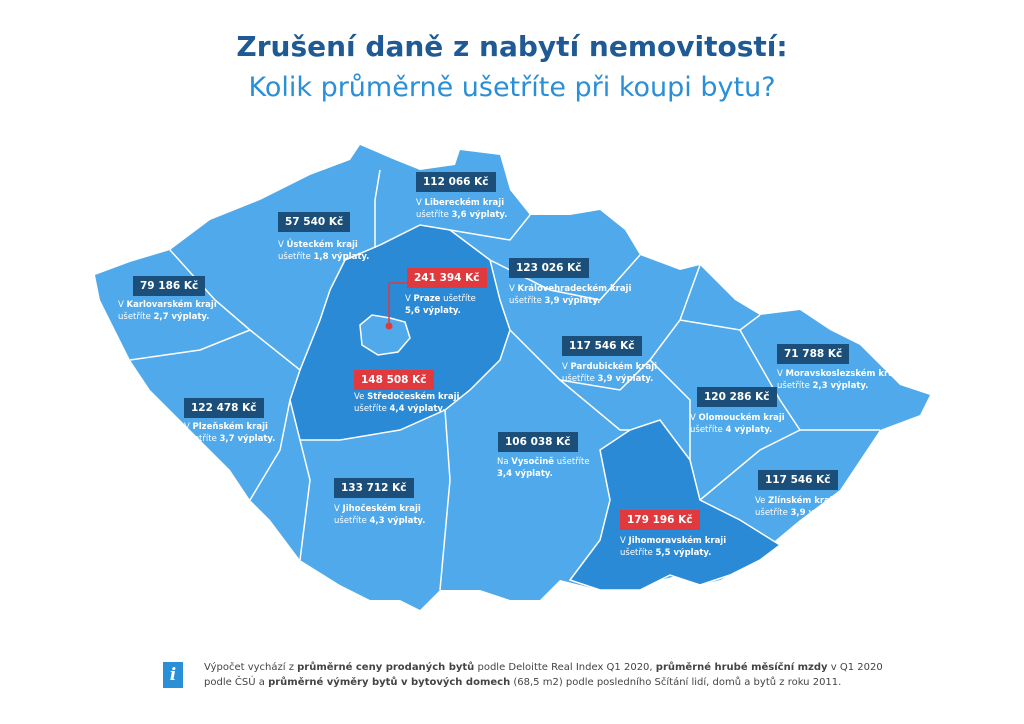  What do you see at coordinates (169, 286) in the screenshot?
I see `amount-label: 79 186 Kč` at bounding box center [169, 286].